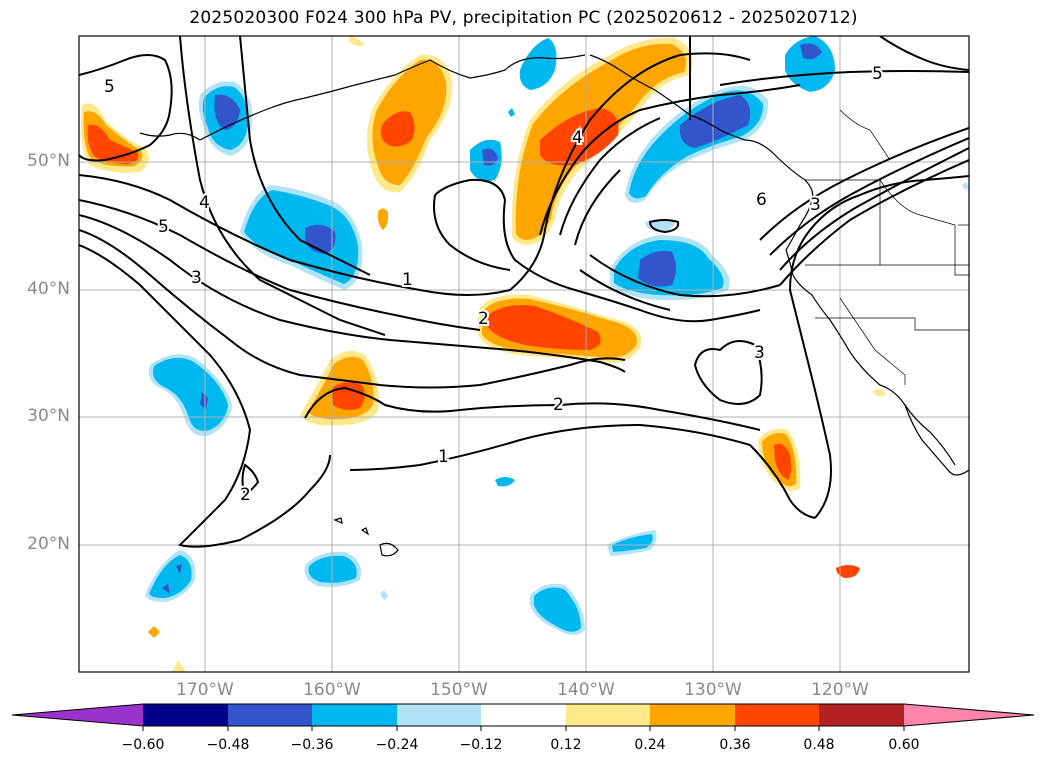 Image resolution: width=1047 pixels, height=765 pixels. Describe the element at coordinates (312, 745) in the screenshot. I see `colorbar-tick-label: −0.36` at that location.